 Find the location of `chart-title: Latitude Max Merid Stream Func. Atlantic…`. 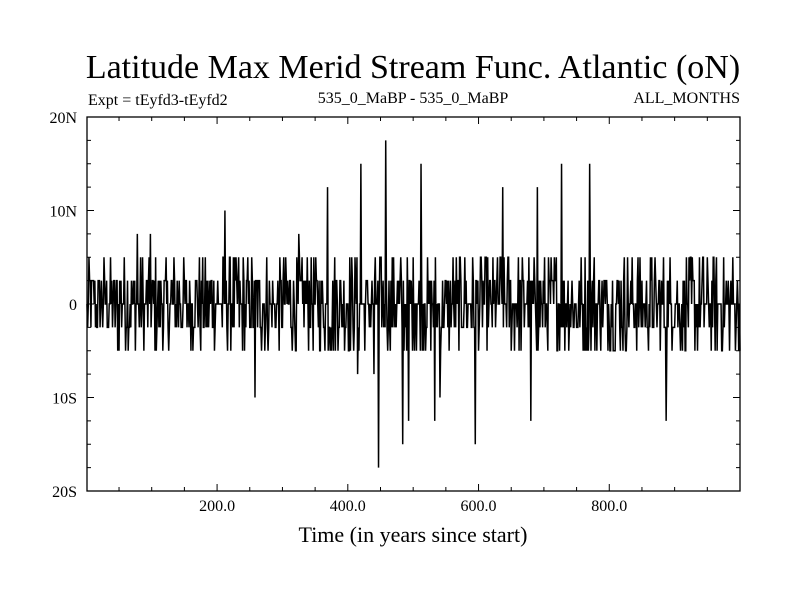

chart-title: Latitude Max Merid Stream Func. Atlantic… is located at coordinates (413, 67).